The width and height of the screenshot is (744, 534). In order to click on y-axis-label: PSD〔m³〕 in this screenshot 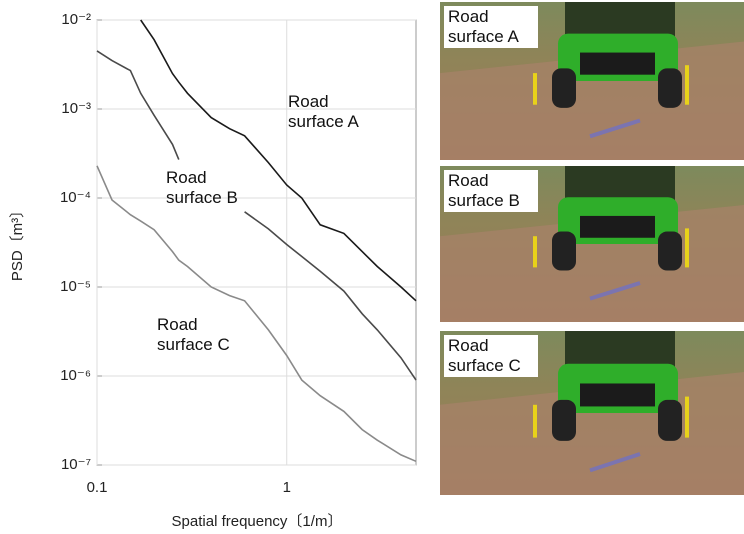, I will do `click(17, 242)`.